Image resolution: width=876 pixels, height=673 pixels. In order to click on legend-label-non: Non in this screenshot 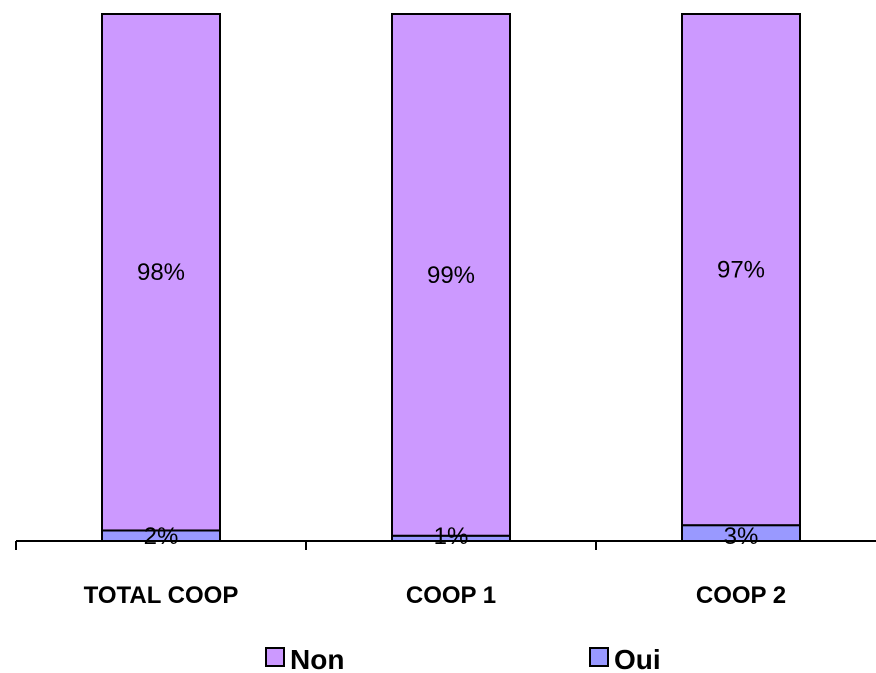, I will do `click(317, 658)`.